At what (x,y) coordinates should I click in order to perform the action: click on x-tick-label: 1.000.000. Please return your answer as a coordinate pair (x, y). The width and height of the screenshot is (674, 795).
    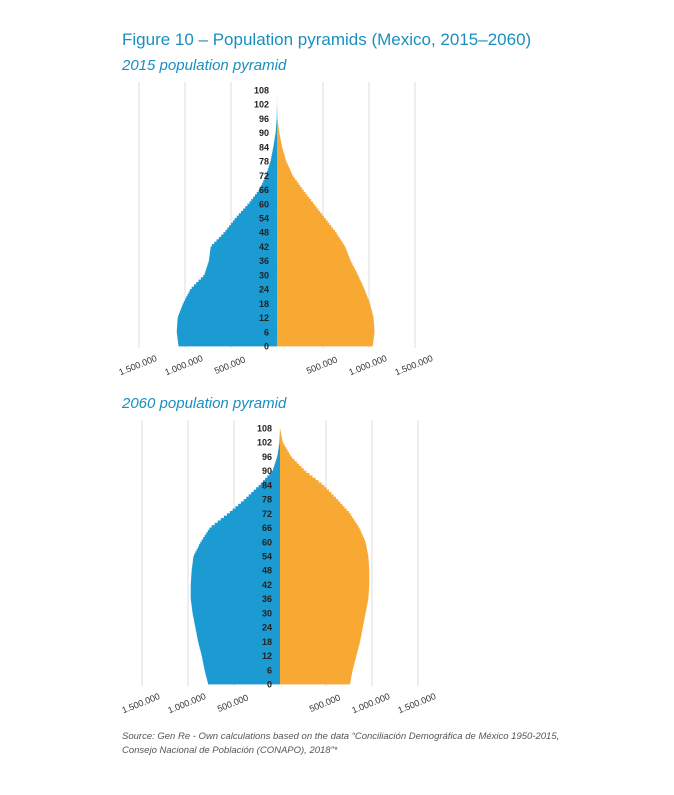
    Looking at the image, I should click on (370, 703).